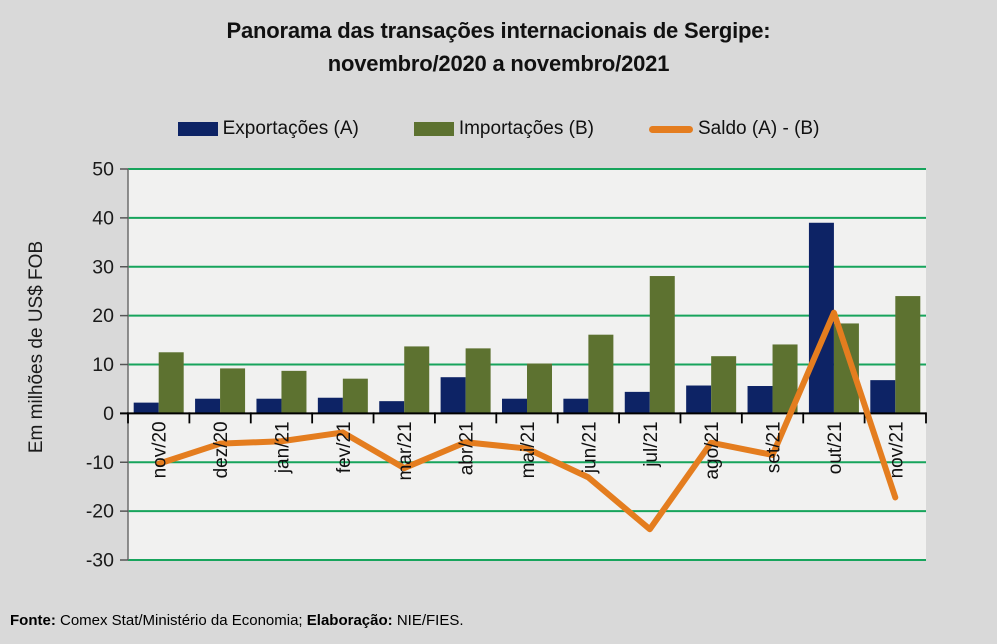 This screenshot has width=997, height=644. Describe the element at coordinates (349, 620) in the screenshot. I see `elaboration-label: Elaboração:` at that location.